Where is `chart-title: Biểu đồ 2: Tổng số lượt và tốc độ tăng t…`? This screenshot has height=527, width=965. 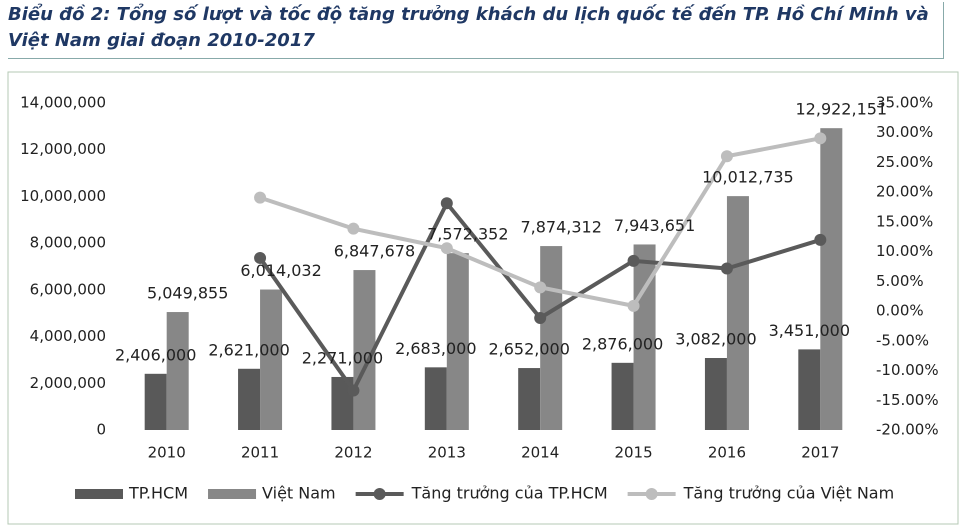 chart-title: Biểu đồ 2: Tổng số lượt và tốc độ tăng t… is located at coordinates (476, 30).